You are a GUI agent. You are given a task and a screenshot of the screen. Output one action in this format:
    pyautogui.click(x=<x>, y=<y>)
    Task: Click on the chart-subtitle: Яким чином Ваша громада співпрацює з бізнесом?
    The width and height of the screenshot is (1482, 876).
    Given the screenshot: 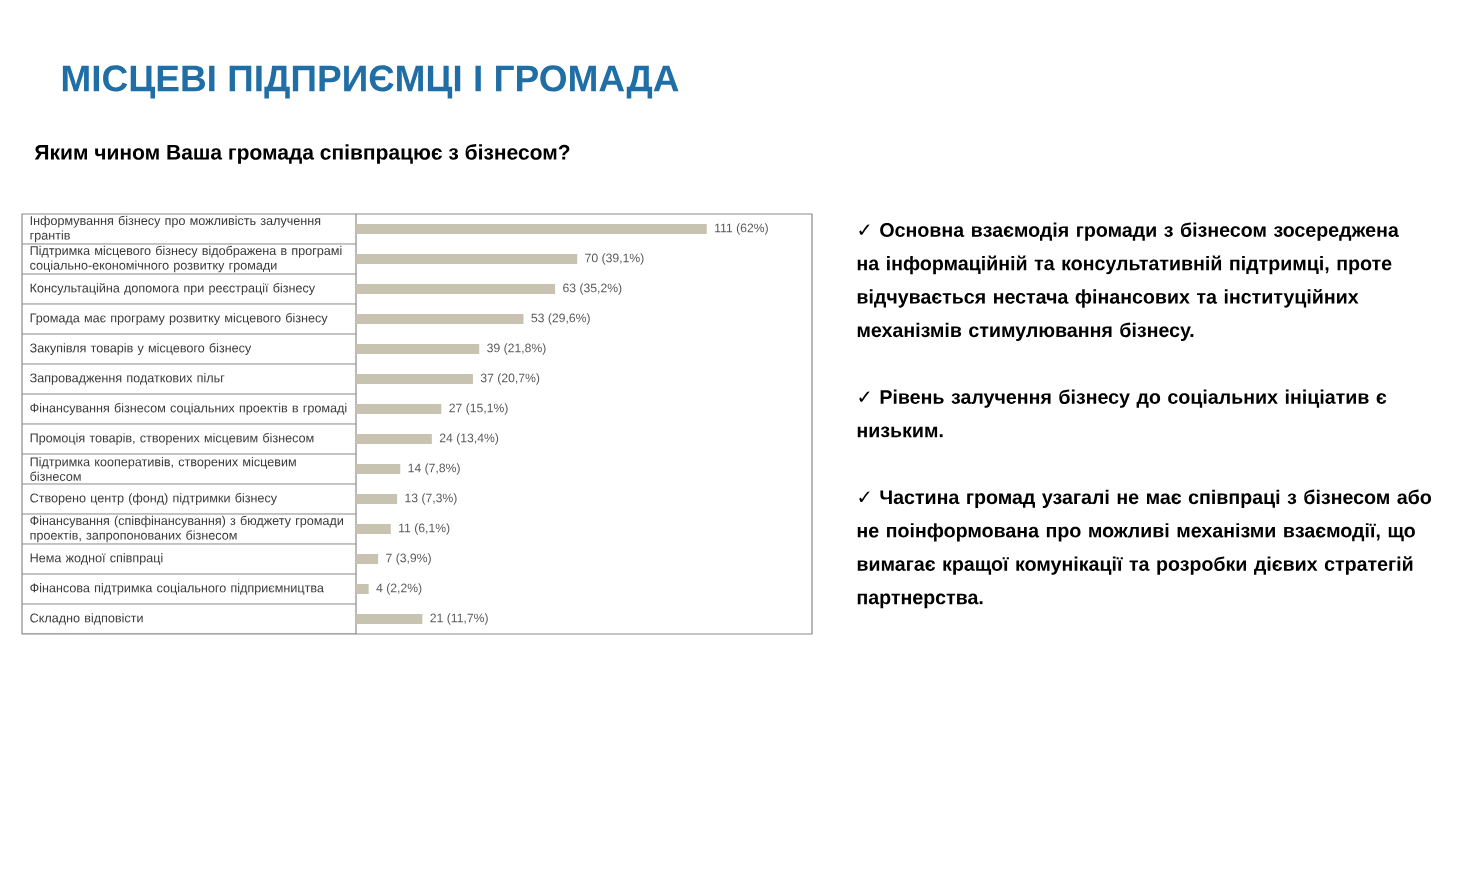 What is the action you would take?
    pyautogui.click(x=302, y=154)
    